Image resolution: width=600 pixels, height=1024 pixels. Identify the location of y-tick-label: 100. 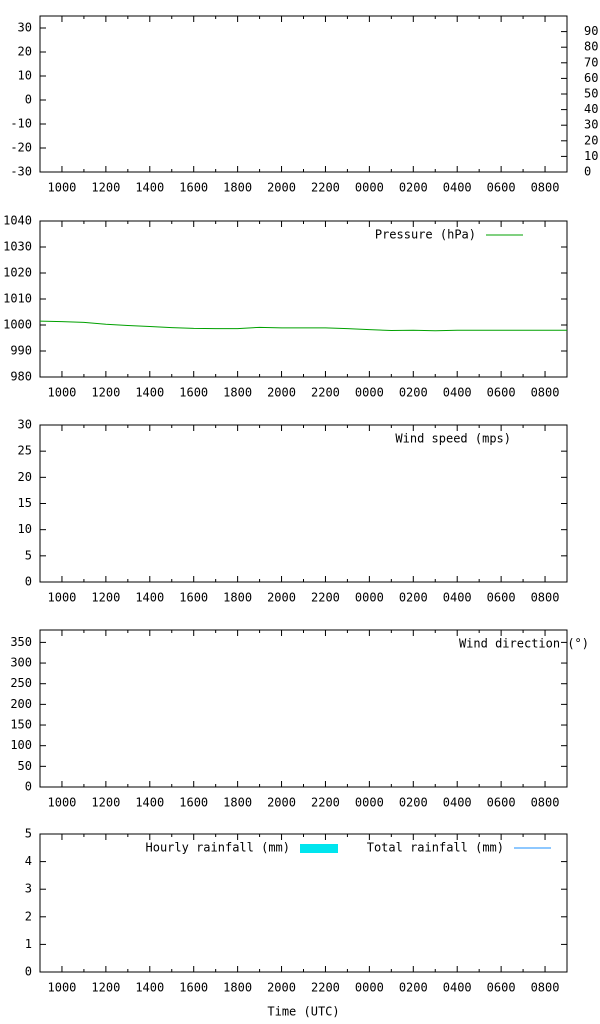
(21, 745).